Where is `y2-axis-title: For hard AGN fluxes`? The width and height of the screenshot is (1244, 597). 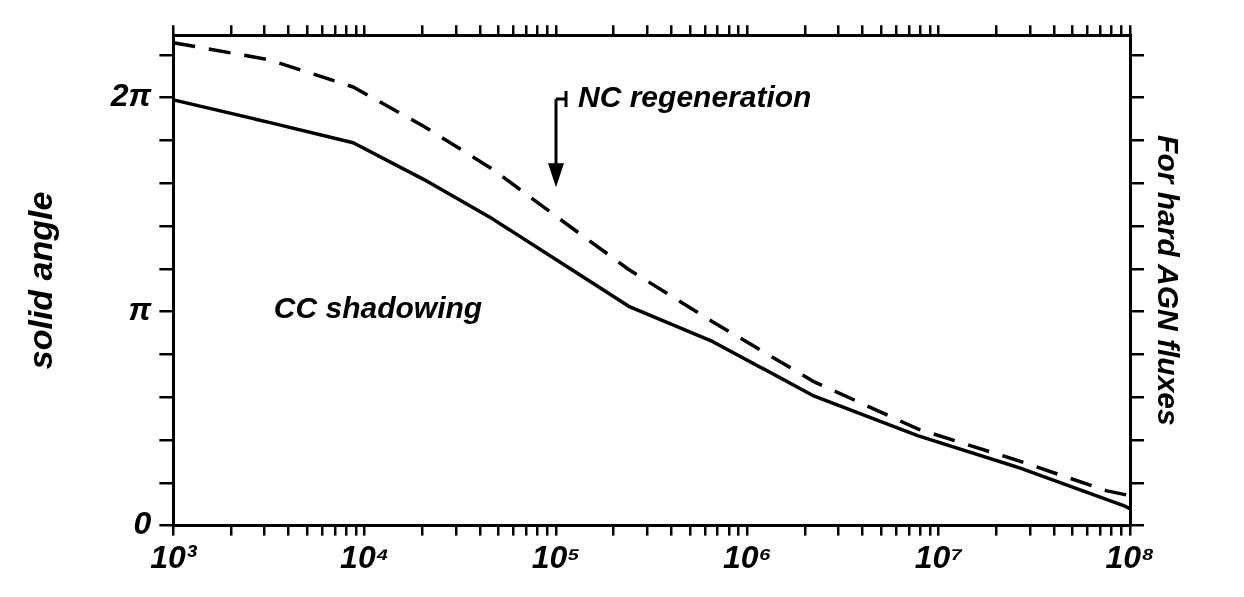
y2-axis-title: For hard AGN fluxes is located at coordinates (1168, 280).